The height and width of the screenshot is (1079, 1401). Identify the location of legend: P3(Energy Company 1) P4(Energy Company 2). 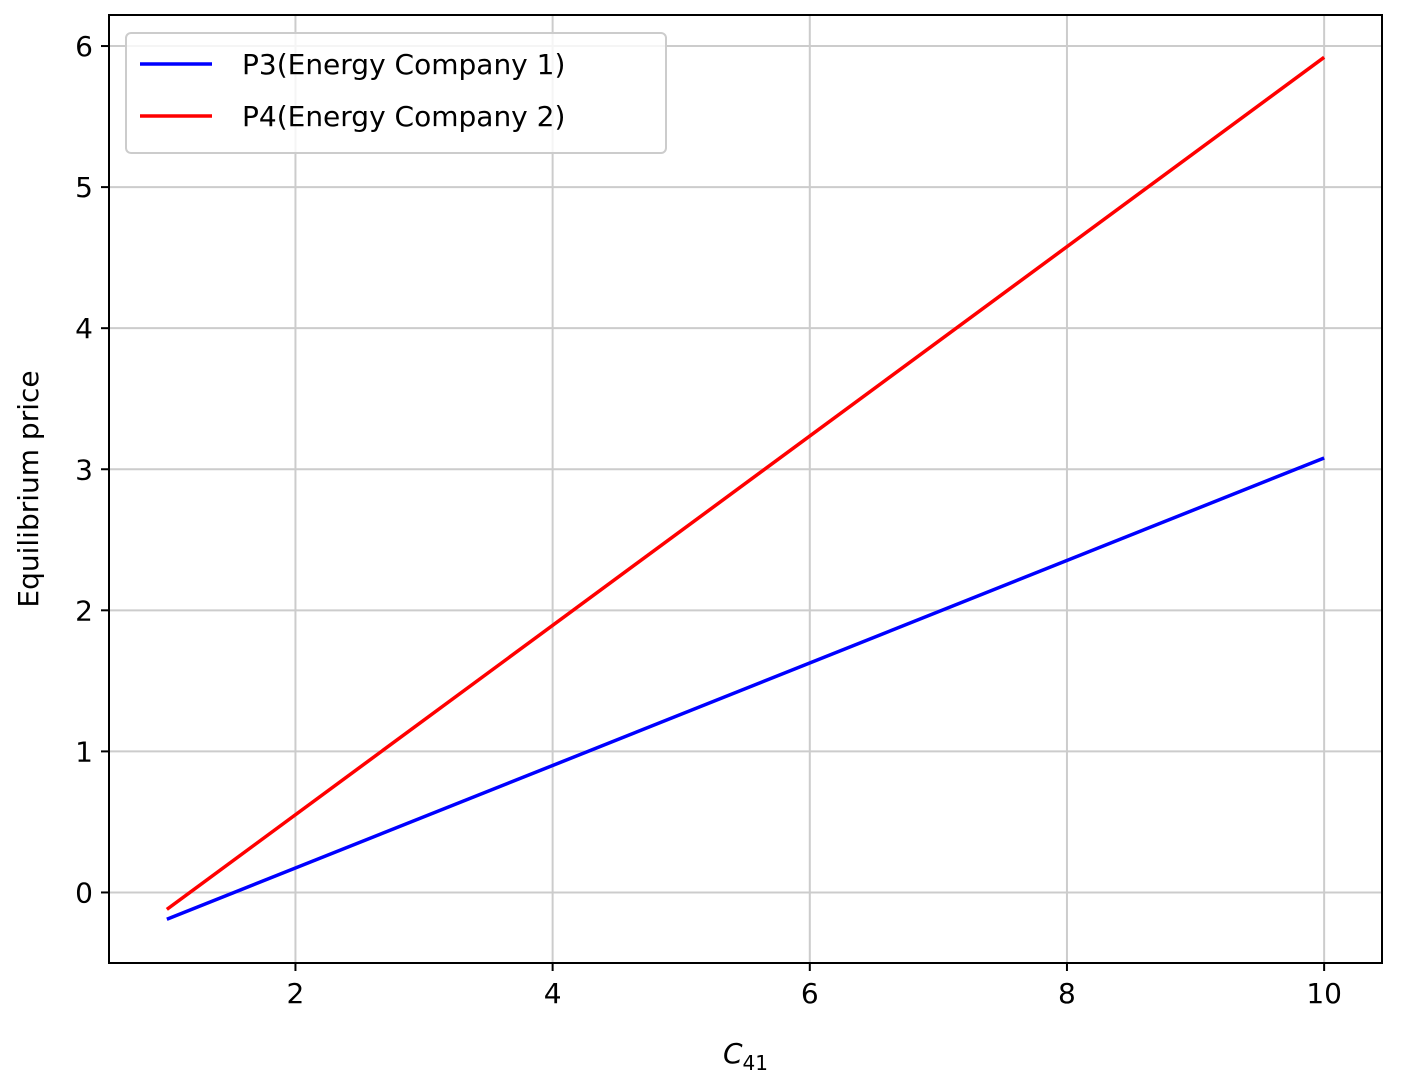
(396, 93).